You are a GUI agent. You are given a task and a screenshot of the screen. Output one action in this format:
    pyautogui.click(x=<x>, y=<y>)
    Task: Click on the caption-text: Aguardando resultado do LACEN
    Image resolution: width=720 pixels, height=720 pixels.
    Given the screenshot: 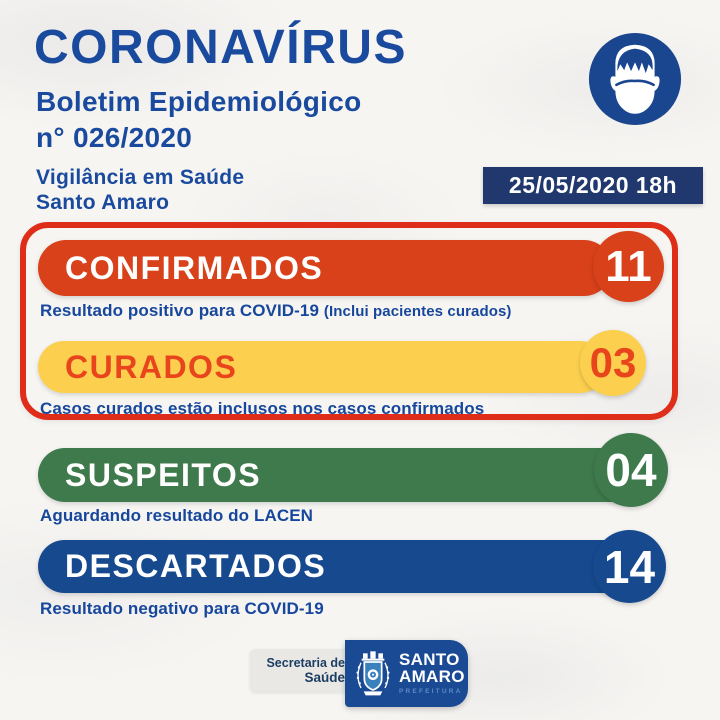 What is the action you would take?
    pyautogui.click(x=177, y=515)
    